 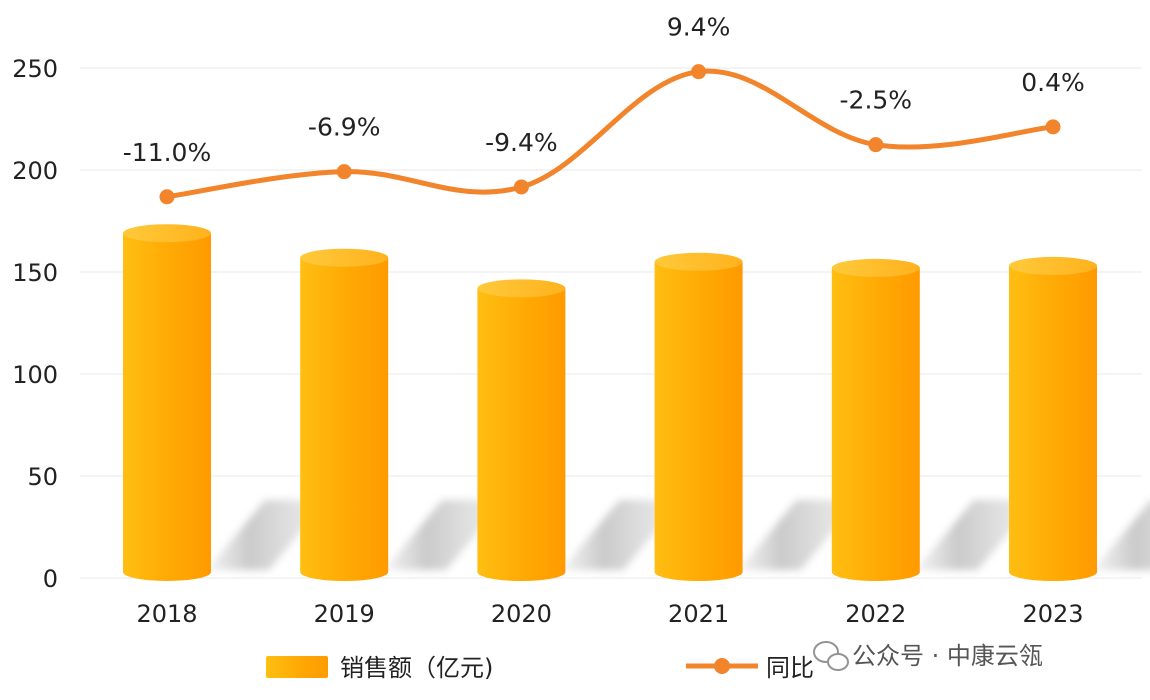 I want to click on y-tick-label: 200, so click(x=35, y=171).